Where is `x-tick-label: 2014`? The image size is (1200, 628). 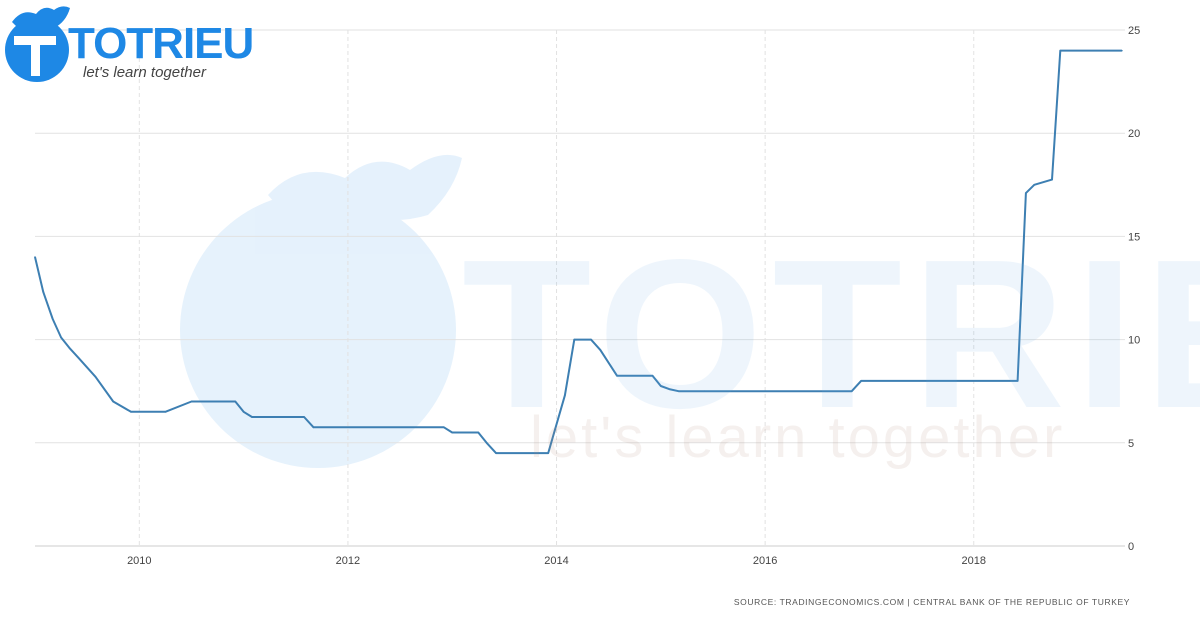 x-tick-label: 2014 is located at coordinates (556, 561).